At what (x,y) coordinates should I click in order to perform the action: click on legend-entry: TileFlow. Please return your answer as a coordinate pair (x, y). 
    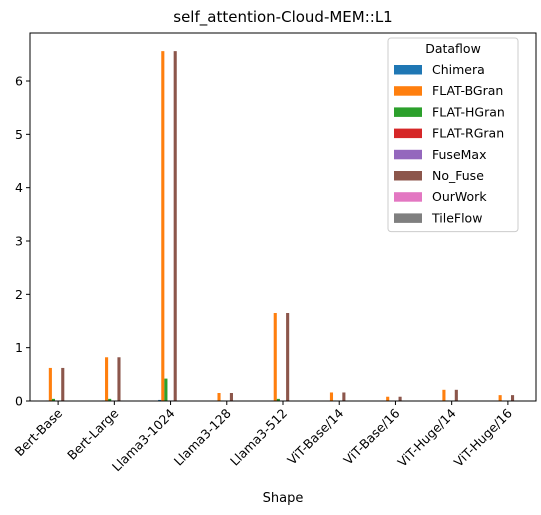
    Looking at the image, I should click on (456, 217).